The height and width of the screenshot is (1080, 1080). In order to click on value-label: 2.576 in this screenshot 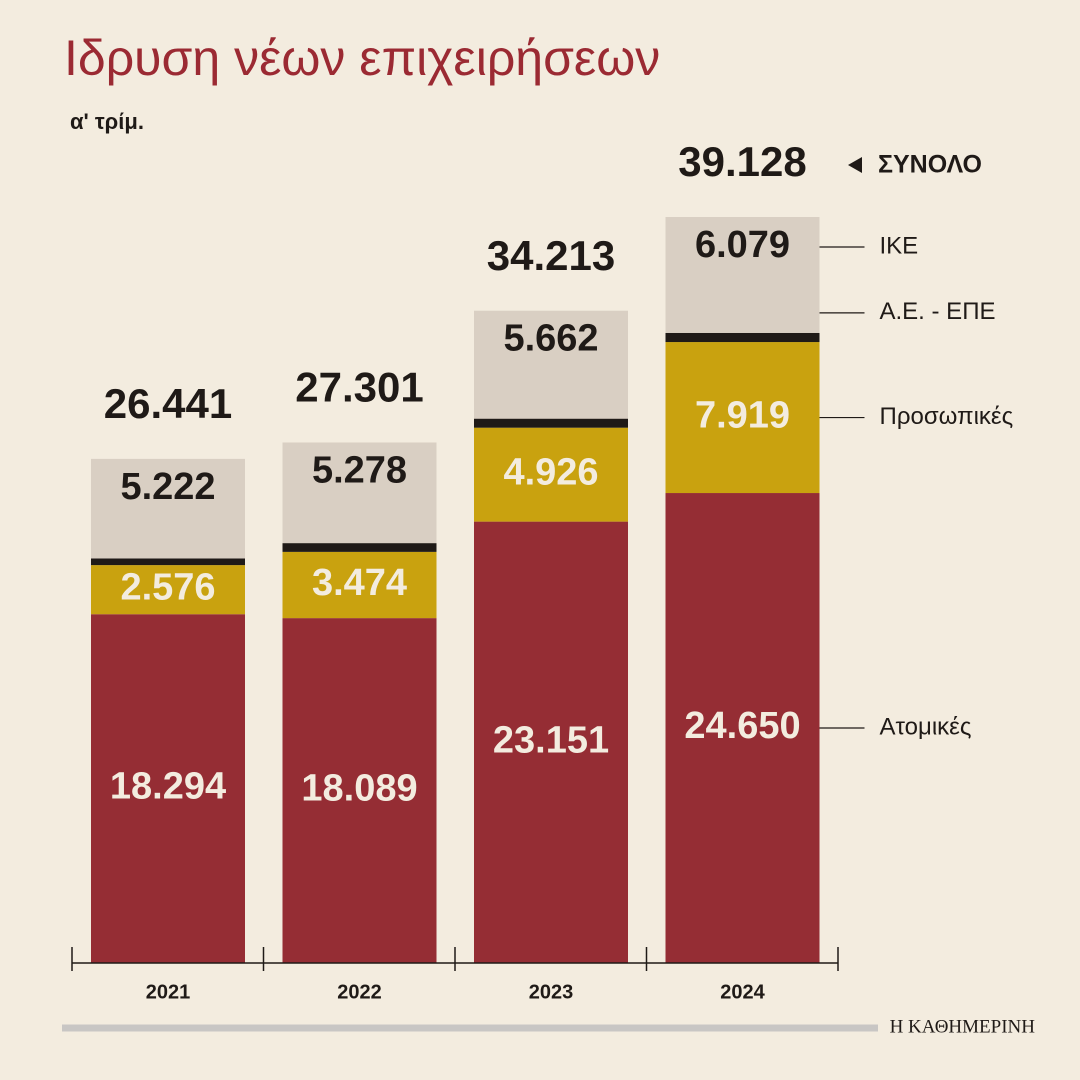, I will do `click(167, 588)`.